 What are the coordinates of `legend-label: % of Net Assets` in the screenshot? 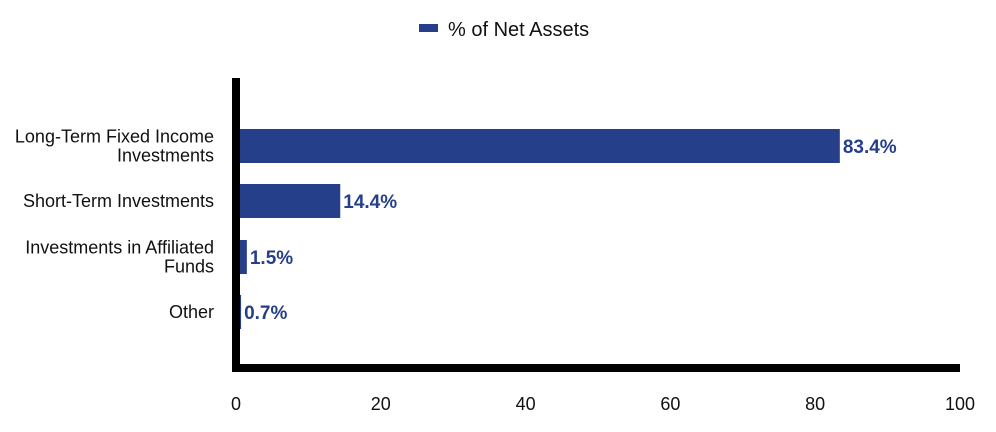 It's located at (518, 30).